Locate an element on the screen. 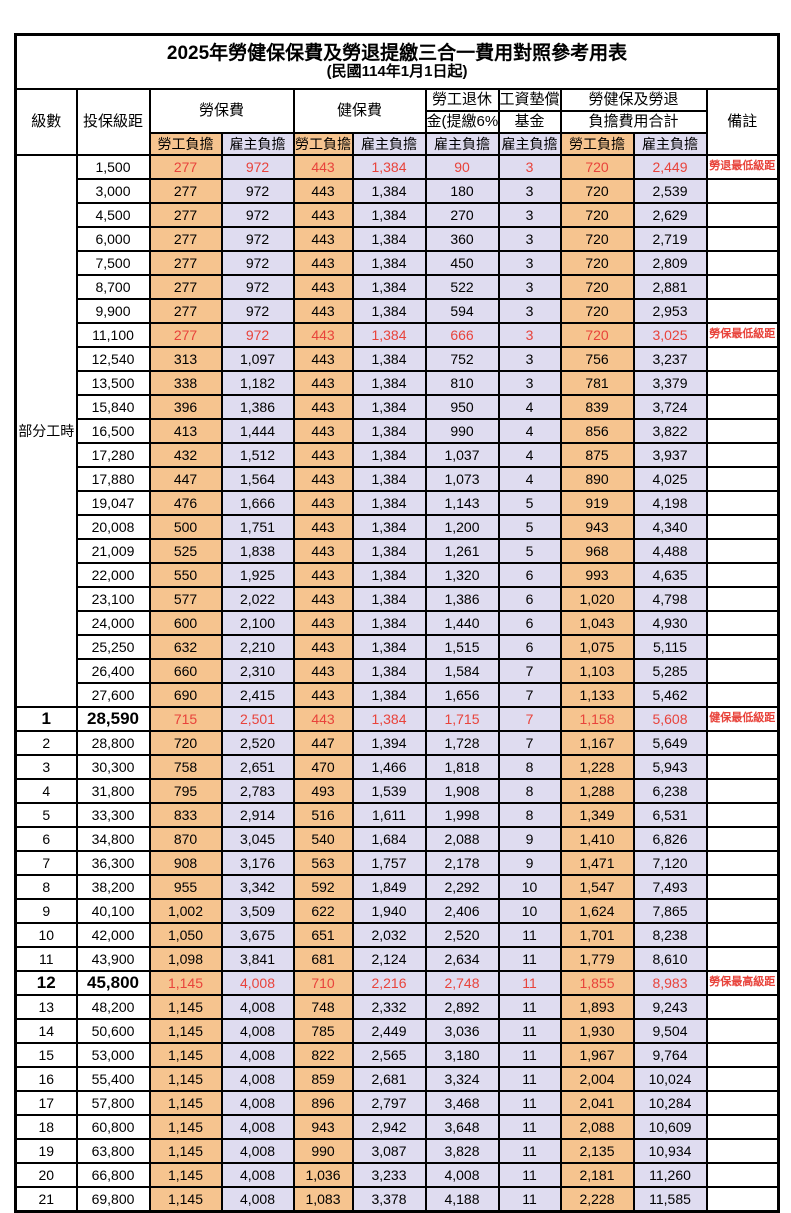  wage-fund-cell: 9 is located at coordinates (529, 839).